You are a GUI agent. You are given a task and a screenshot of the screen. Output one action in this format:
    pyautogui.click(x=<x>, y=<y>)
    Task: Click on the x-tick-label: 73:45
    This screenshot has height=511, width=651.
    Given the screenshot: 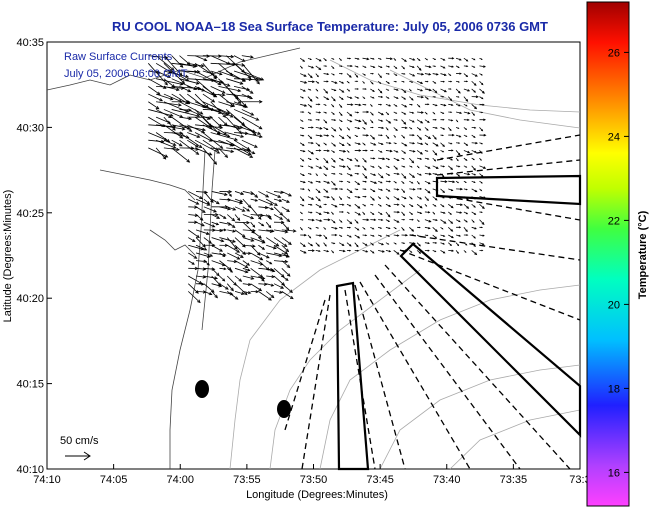 What is the action you would take?
    pyautogui.click(x=380, y=480)
    